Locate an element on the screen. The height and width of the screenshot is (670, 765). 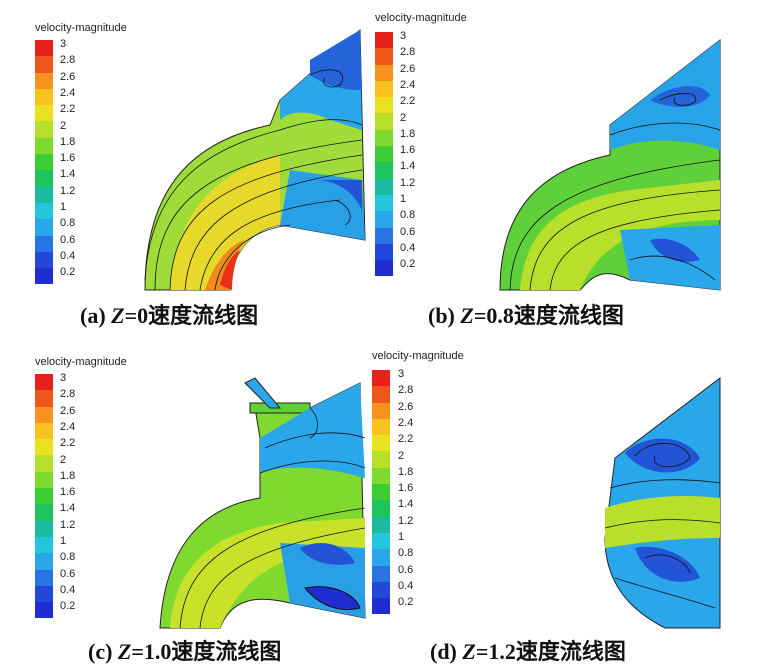
caption-a: (a) Z=0速度流线图 is located at coordinates (169, 314).